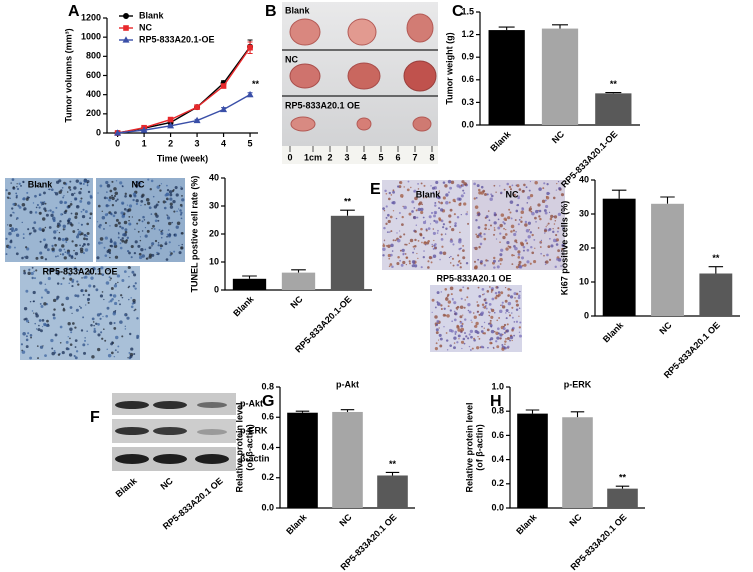 Image resolution: width=753 pixels, height=572 pixels. Describe the element at coordinates (132, 459) in the screenshot. I see `blot-band` at that location.